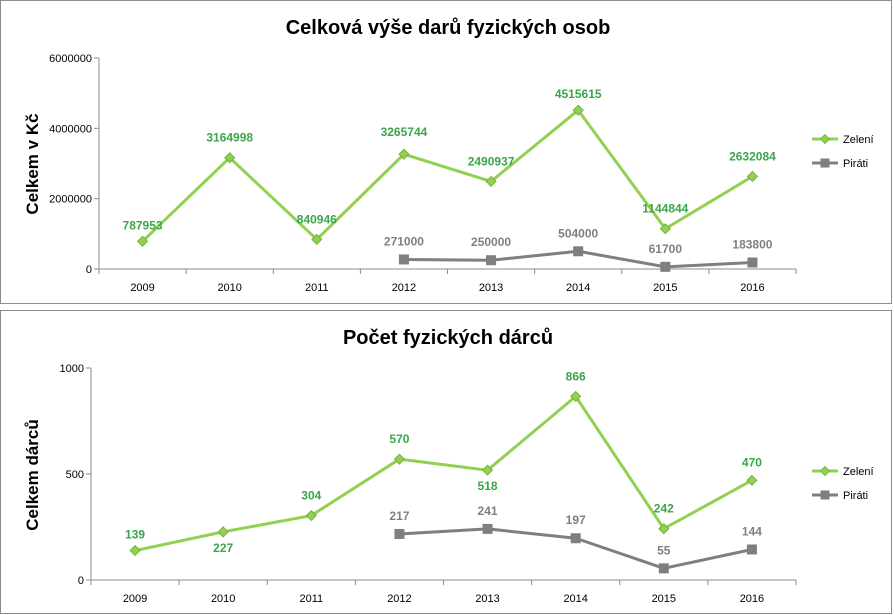  What do you see at coordinates (665, 288) in the screenshot?
I see `chart1-x-tick-label: 2015` at bounding box center [665, 288].